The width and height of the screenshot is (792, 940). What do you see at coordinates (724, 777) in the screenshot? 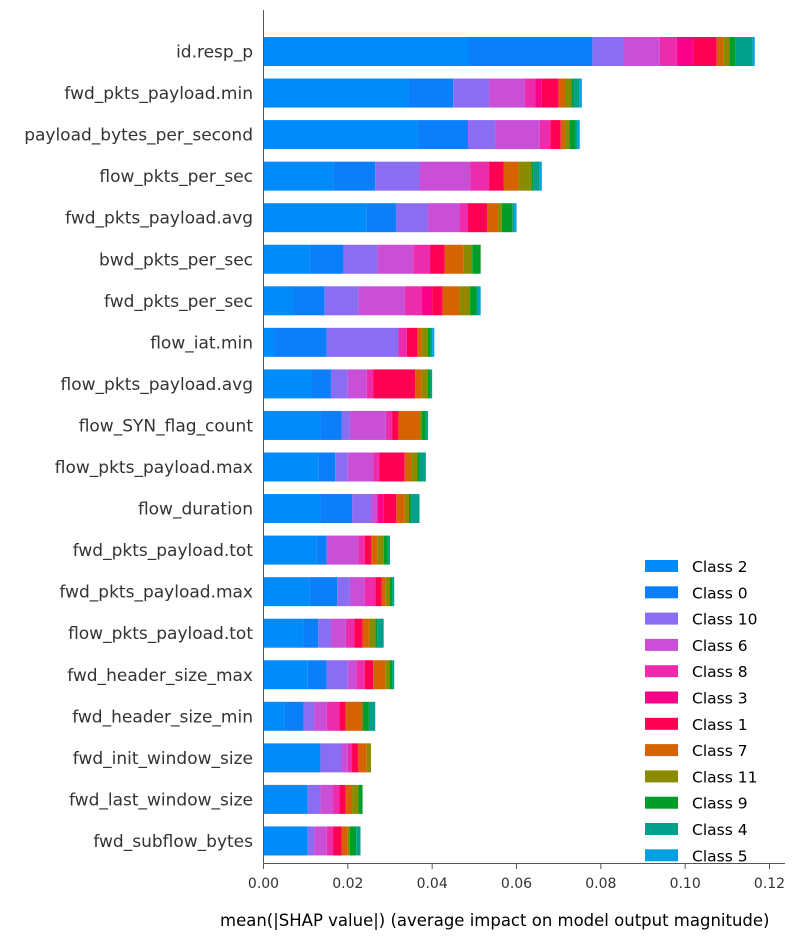
I see `legend-label: Class 11` at bounding box center [724, 777].